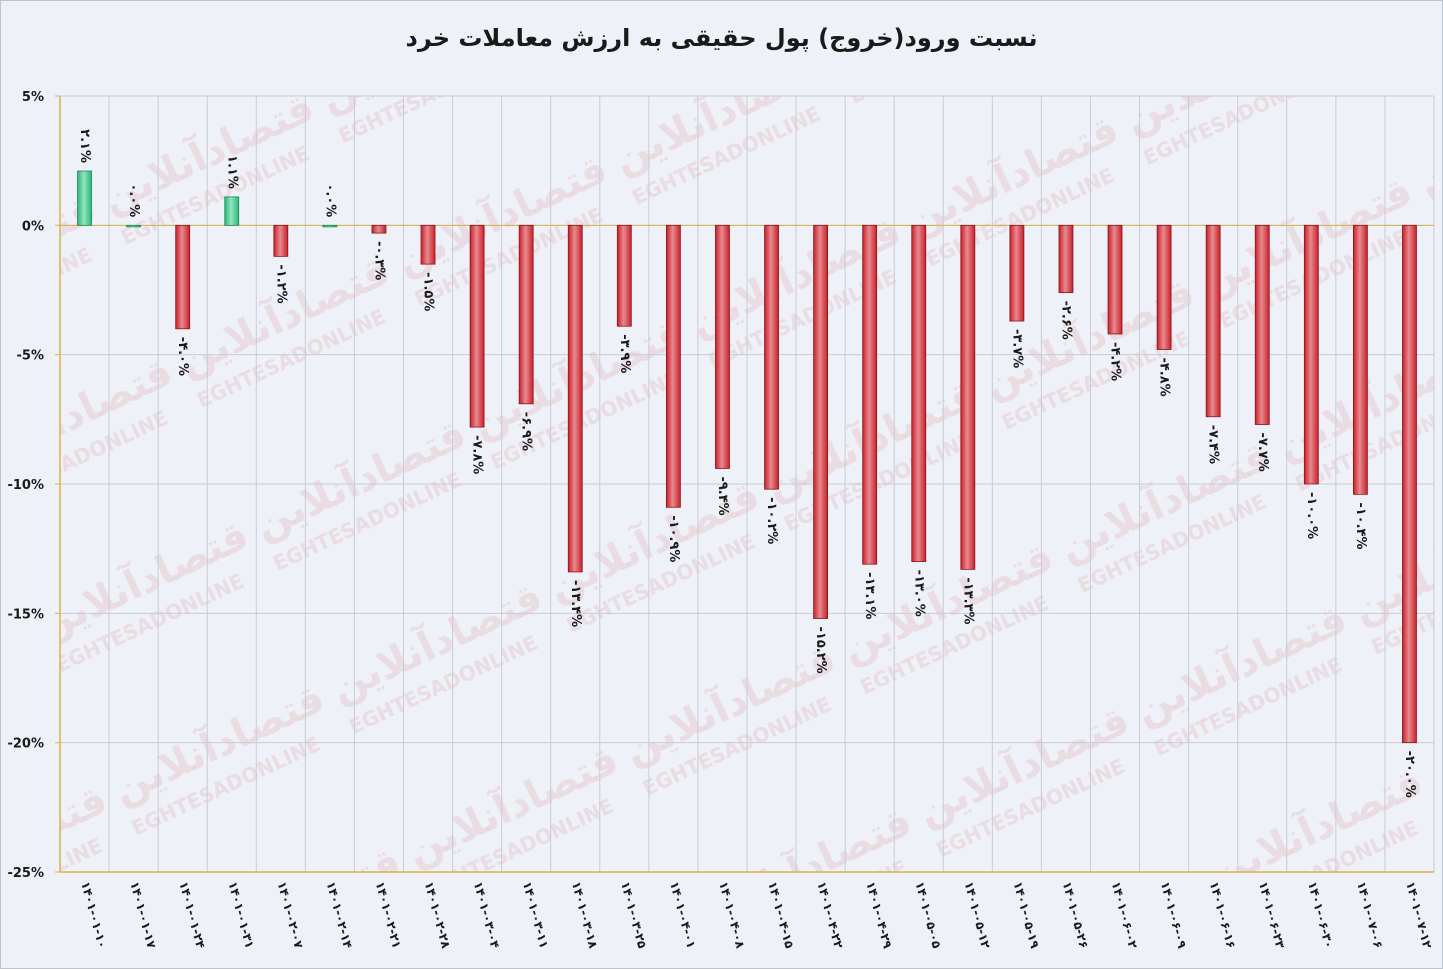 Image resolution: width=1443 pixels, height=969 pixels. Describe the element at coordinates (1262, 452) in the screenshot. I see `data-label: -۷.۷%` at that location.